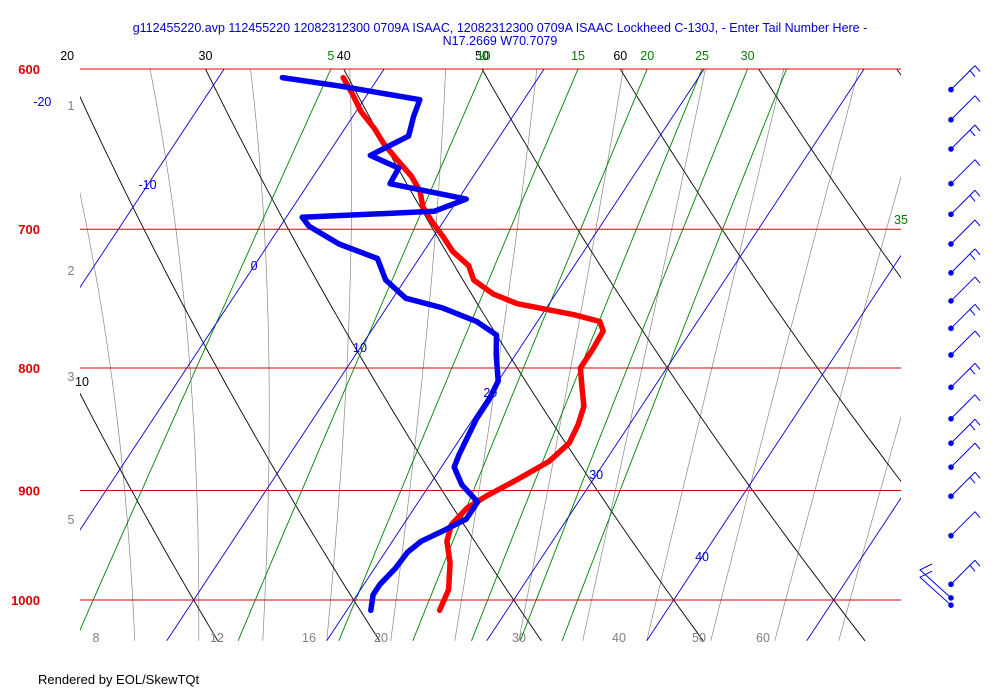 Image resolution: width=1000 pixels, height=700 pixels. Describe the element at coordinates (344, 56) in the screenshot. I see `dry-adiabat-label: 40` at that location.